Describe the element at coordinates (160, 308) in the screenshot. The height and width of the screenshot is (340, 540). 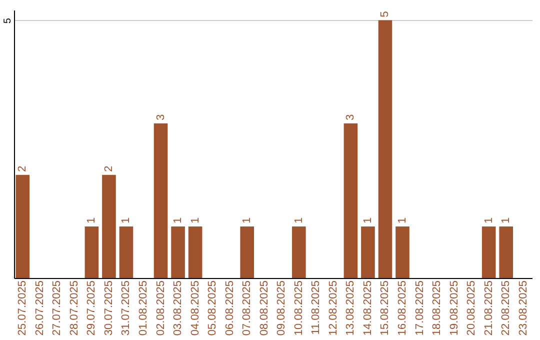
I see `x-tick-label: 02.08.2025` at that location.